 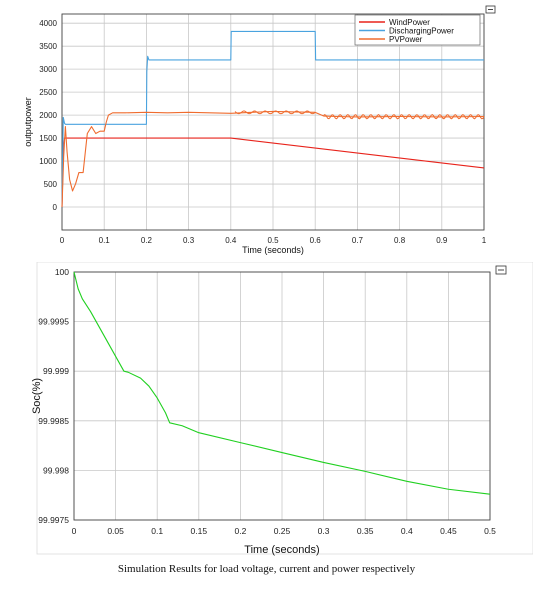 I want to click on y-tick-label-5: 100, so click(x=62, y=272).